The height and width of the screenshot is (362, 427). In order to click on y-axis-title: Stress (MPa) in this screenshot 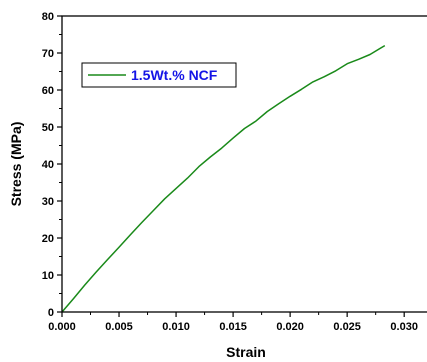, I will do `click(16, 164)`.